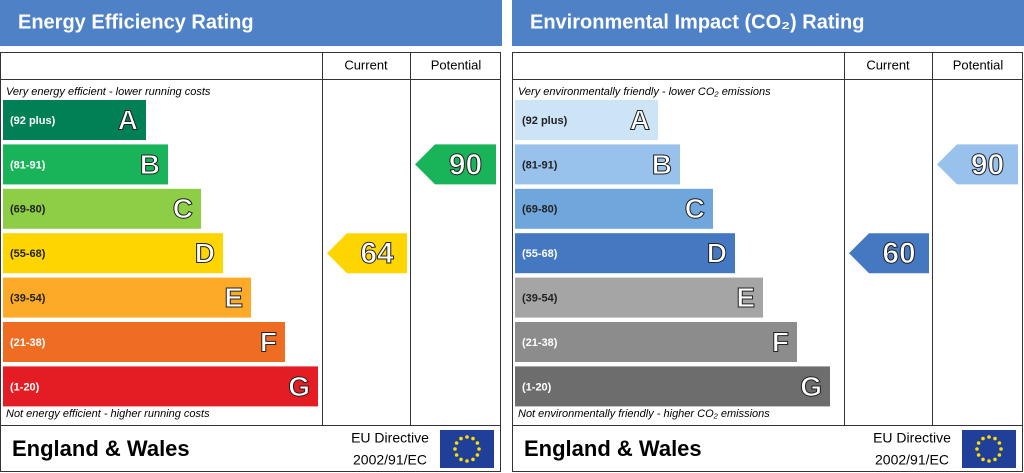  What do you see at coordinates (898, 253) in the screenshot?
I see `rating-value: 60` at bounding box center [898, 253].